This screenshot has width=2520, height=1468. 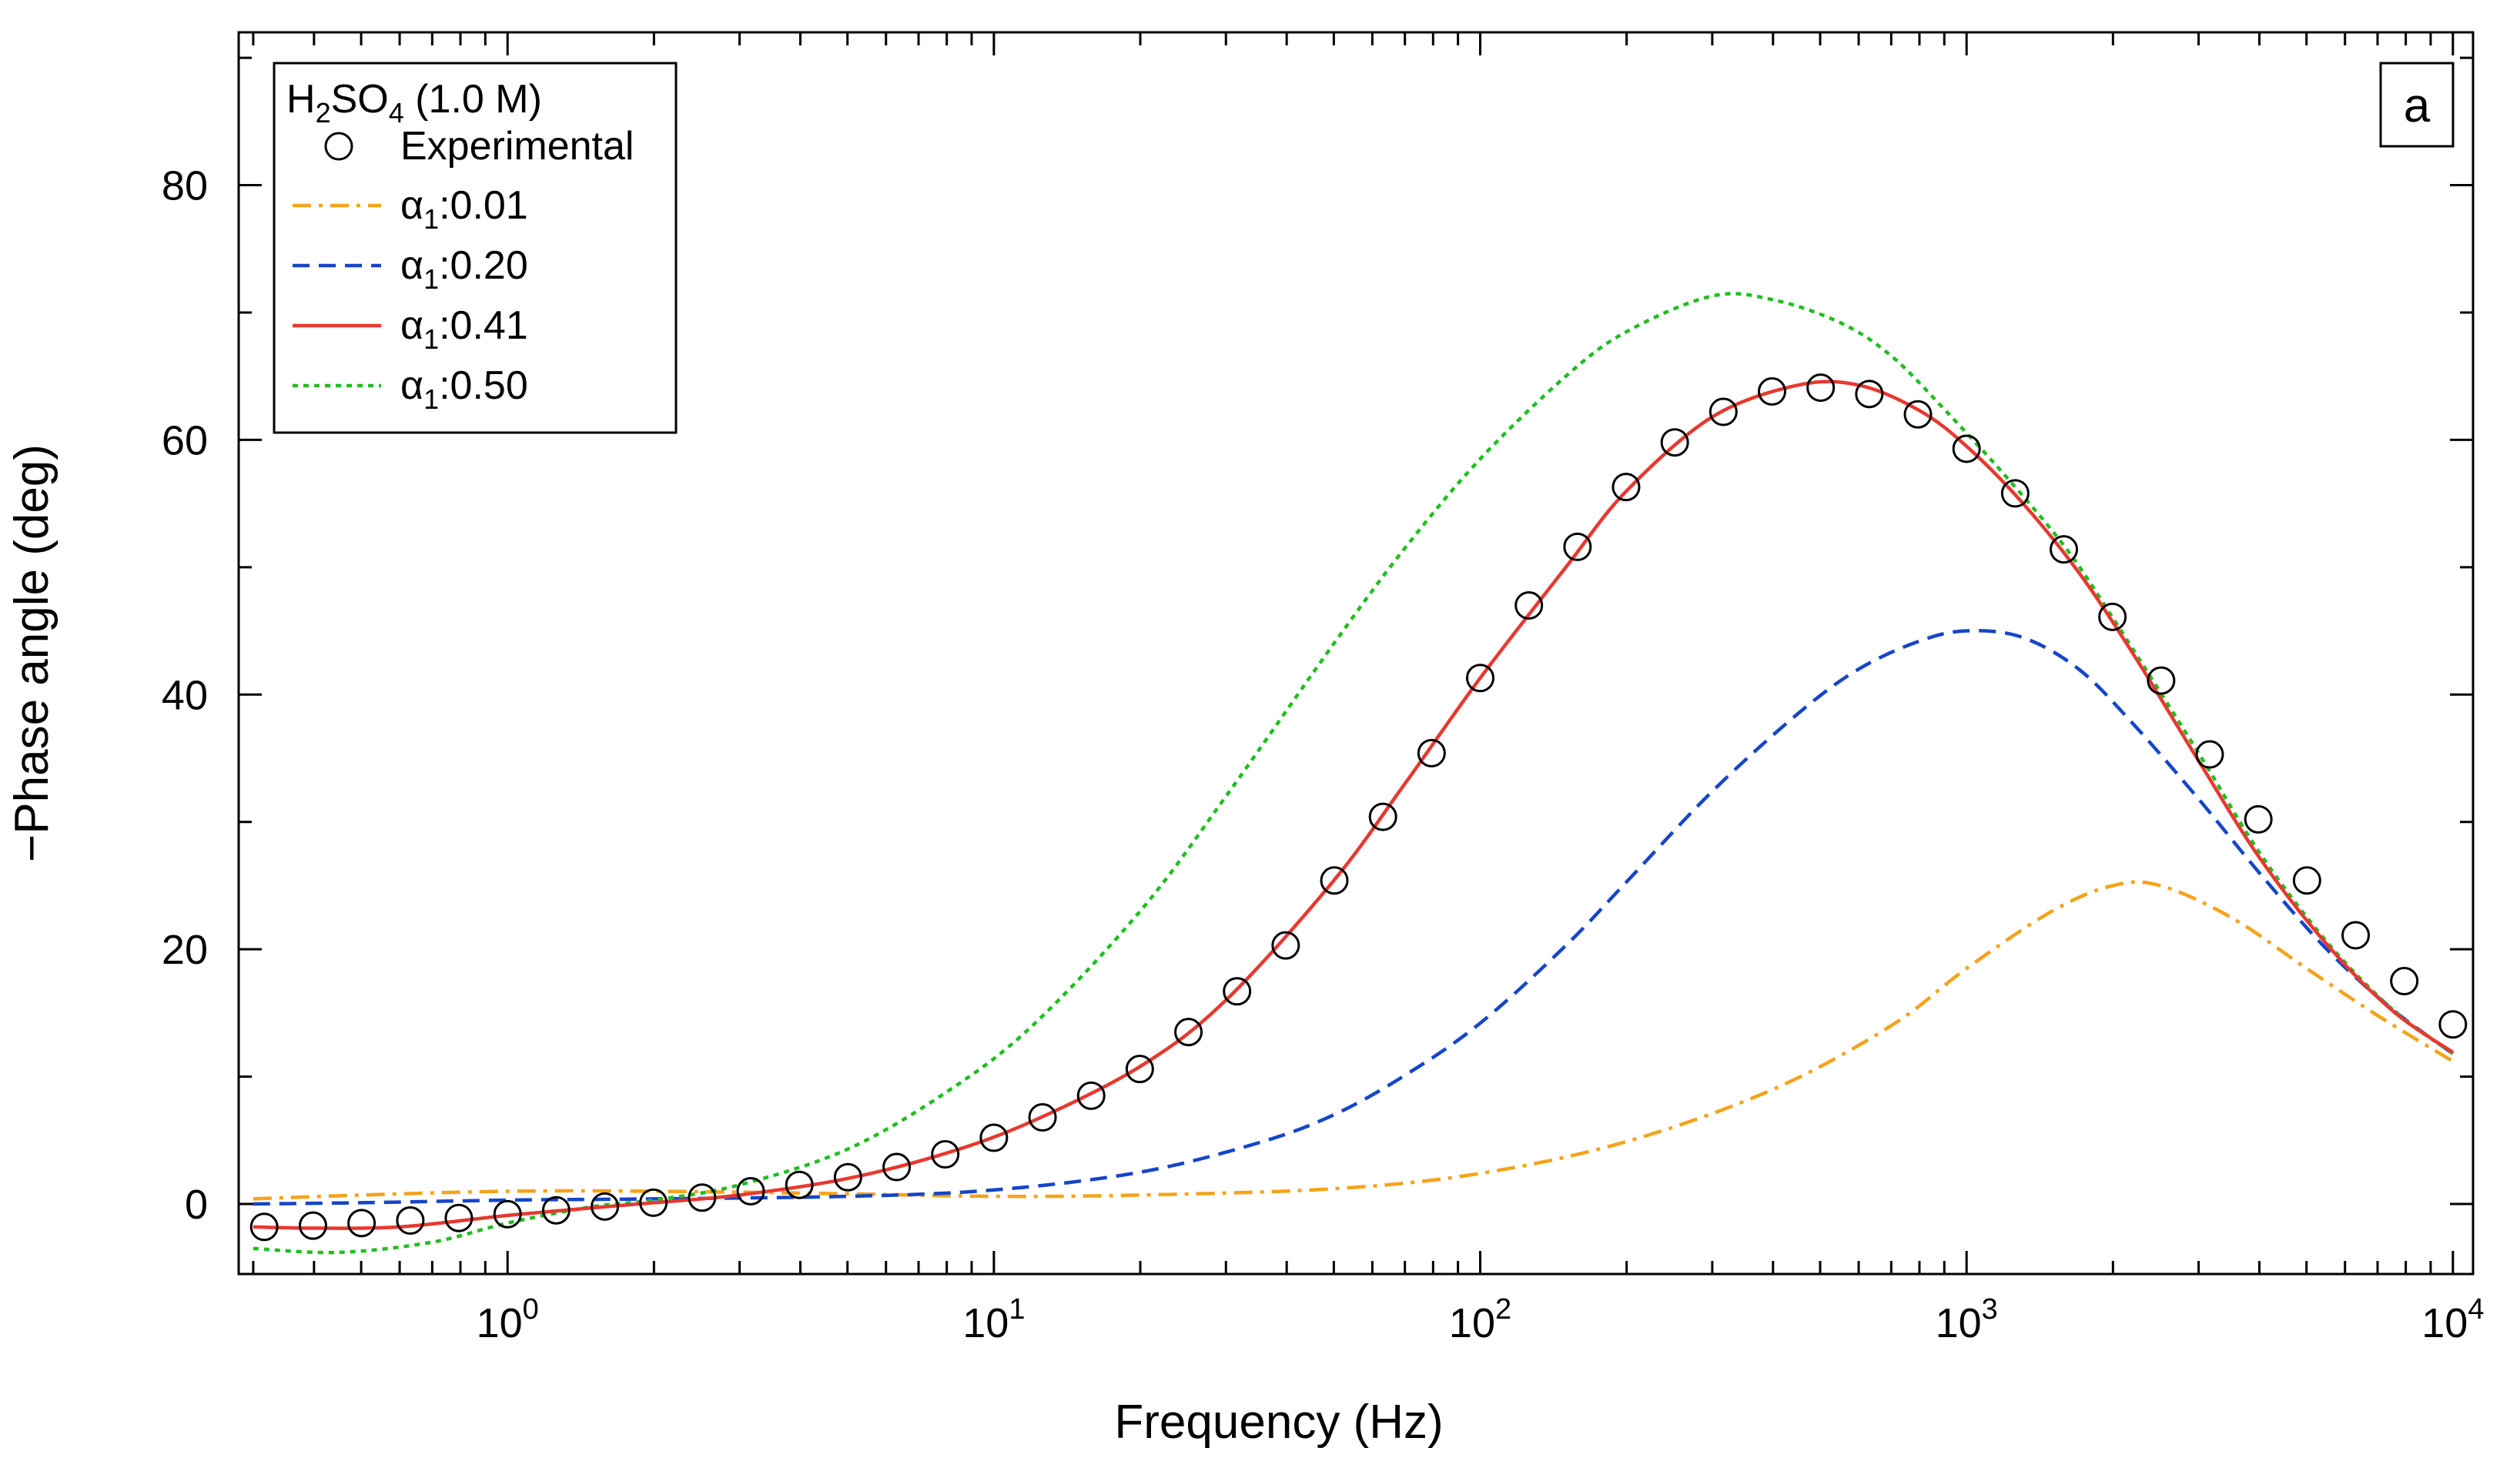 What do you see at coordinates (196, 1205) in the screenshot?
I see `y-tick-label: 0` at bounding box center [196, 1205].